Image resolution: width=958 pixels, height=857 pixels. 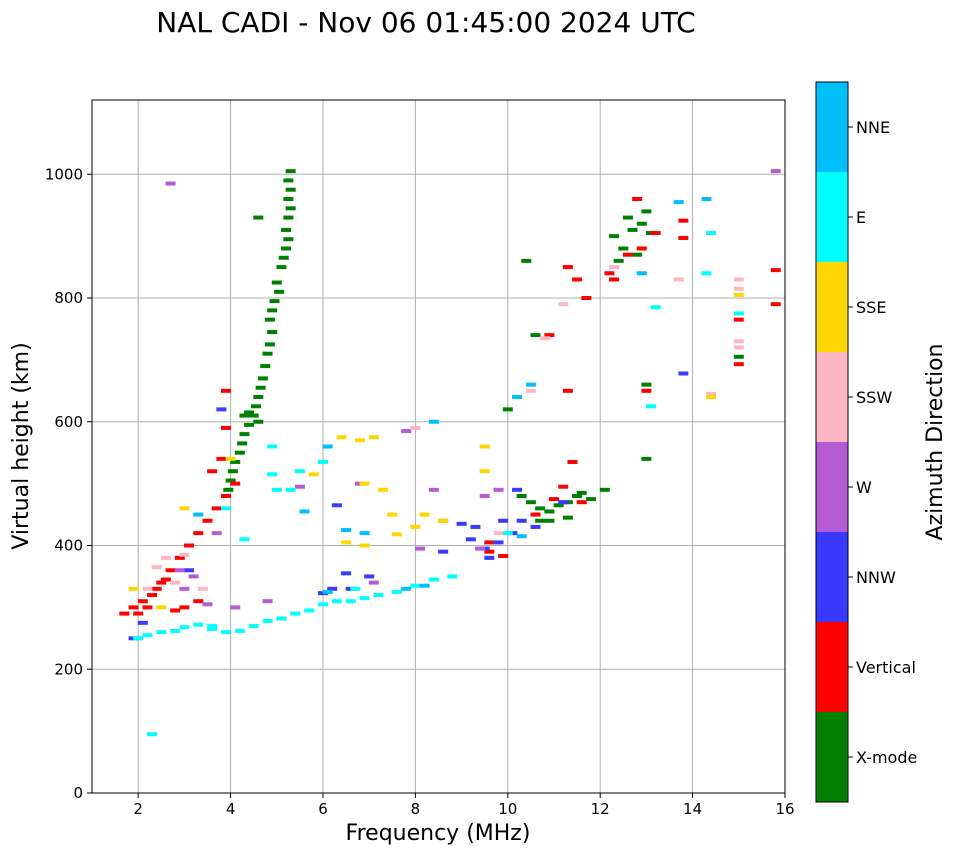 What do you see at coordinates (464, 805) in the screenshot?
I see `x-axis-ticks: 2 4 6 8 10 12 14 16` at bounding box center [464, 805].